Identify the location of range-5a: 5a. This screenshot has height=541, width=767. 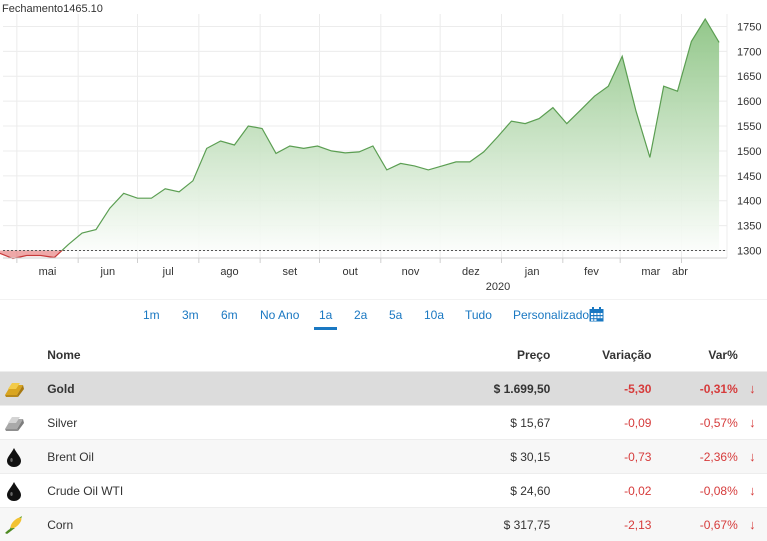
(395, 315).